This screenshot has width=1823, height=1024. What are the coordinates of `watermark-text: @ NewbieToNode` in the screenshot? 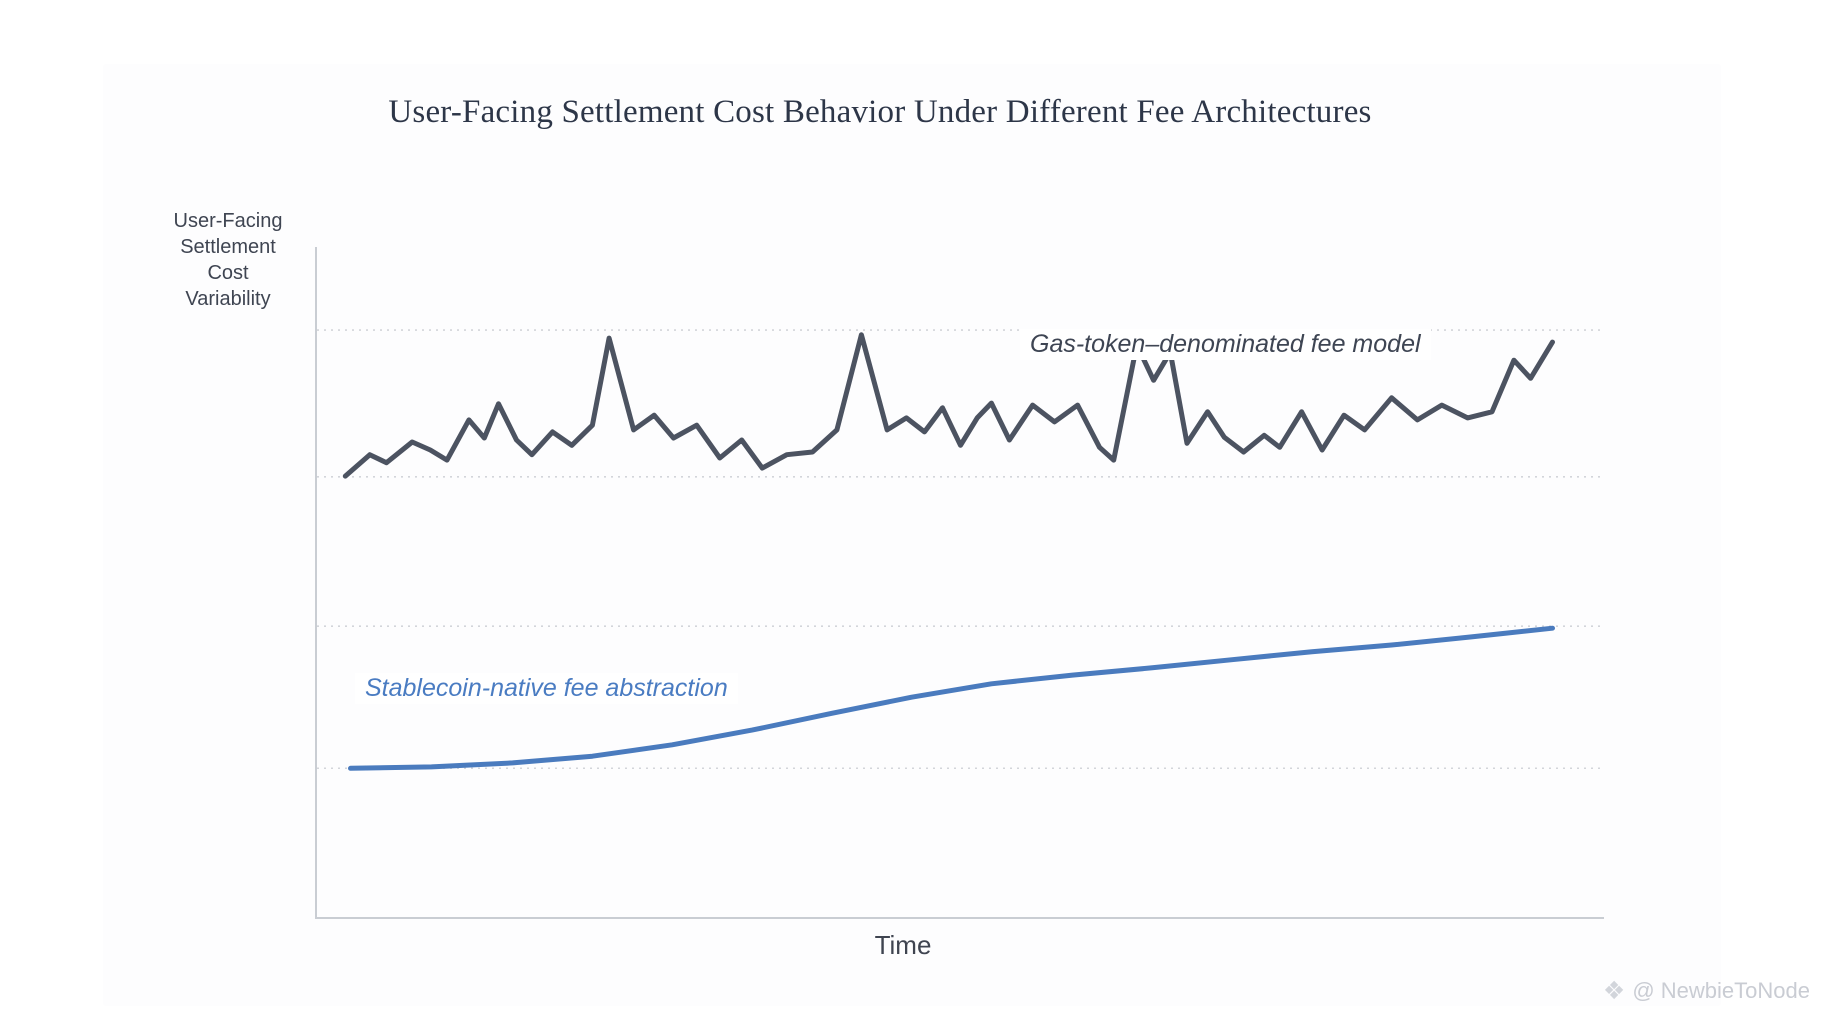 It's located at (1721, 990).